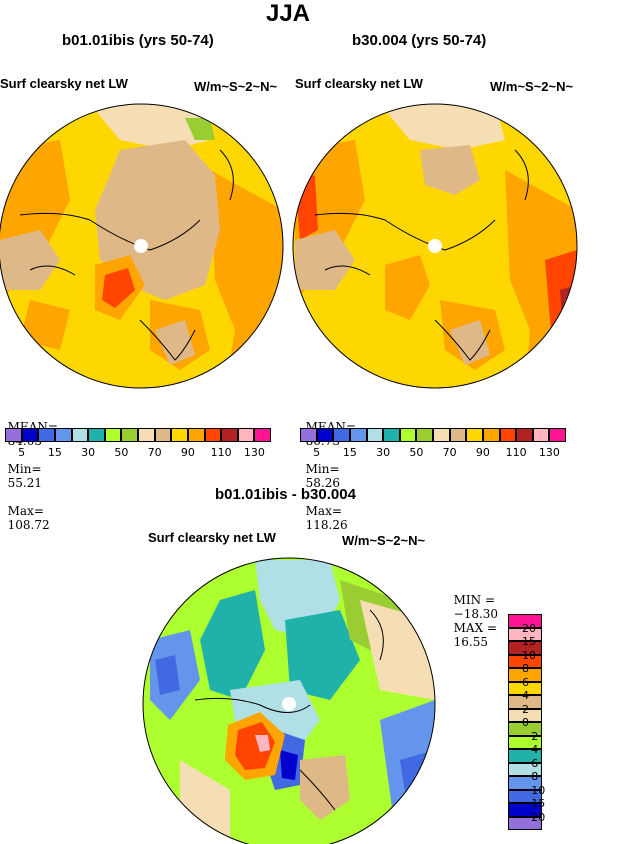 The height and width of the screenshot is (844, 632). What do you see at coordinates (24, 469) in the screenshot?
I see `left-min-label: Min=` at bounding box center [24, 469].